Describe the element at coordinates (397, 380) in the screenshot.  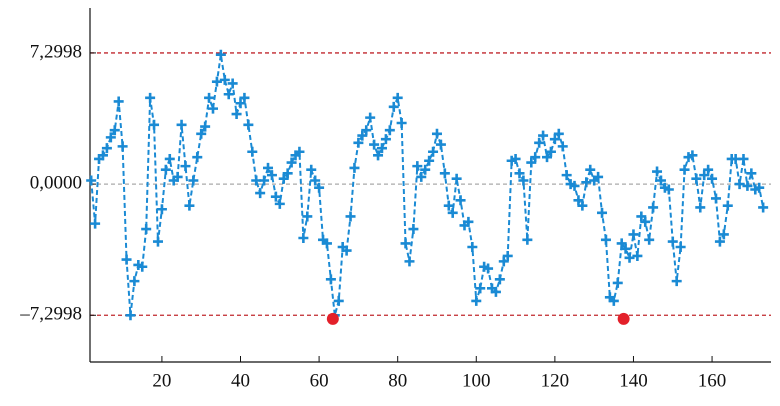
I see `x-tick-label: 80` at that location.